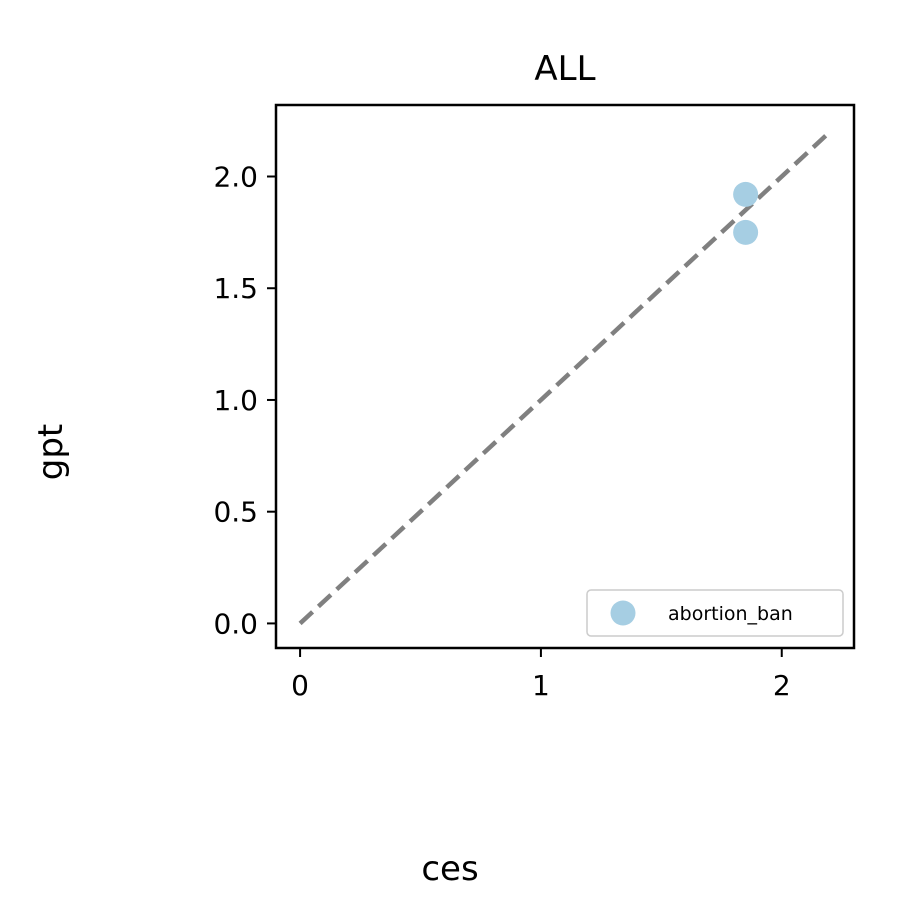 The height and width of the screenshot is (900, 900). Describe the element at coordinates (782, 685) in the screenshot. I see `x-tick-label: 2` at that location.